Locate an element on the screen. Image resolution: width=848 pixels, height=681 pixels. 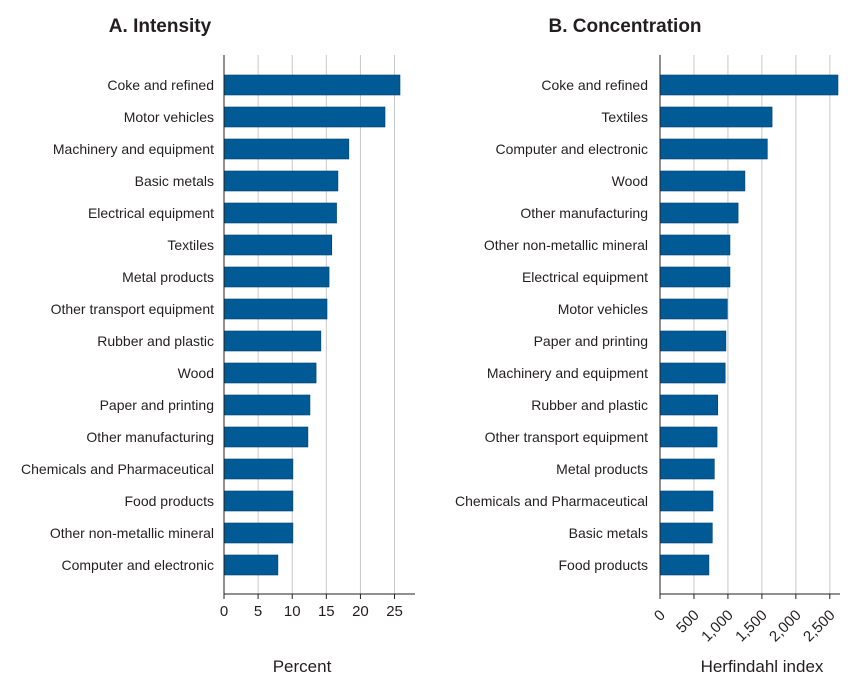
chart-title: A. Intensity is located at coordinates (160, 26).